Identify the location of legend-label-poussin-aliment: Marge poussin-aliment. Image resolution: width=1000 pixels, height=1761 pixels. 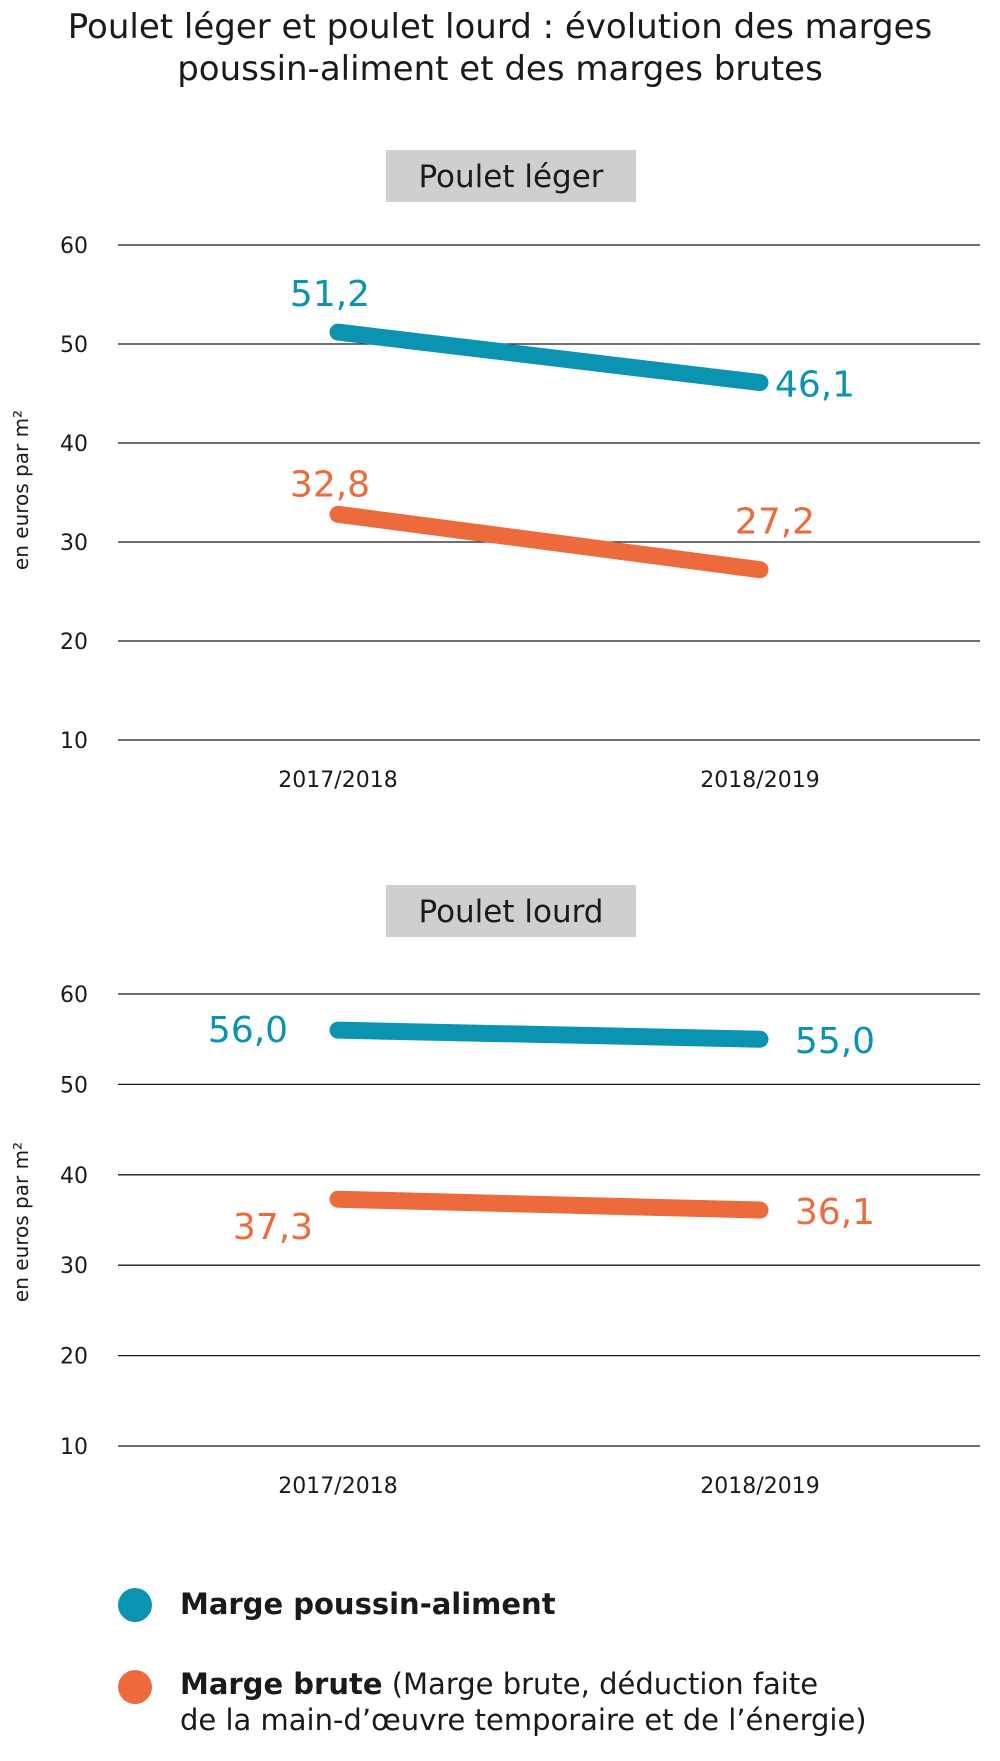
(368, 1604).